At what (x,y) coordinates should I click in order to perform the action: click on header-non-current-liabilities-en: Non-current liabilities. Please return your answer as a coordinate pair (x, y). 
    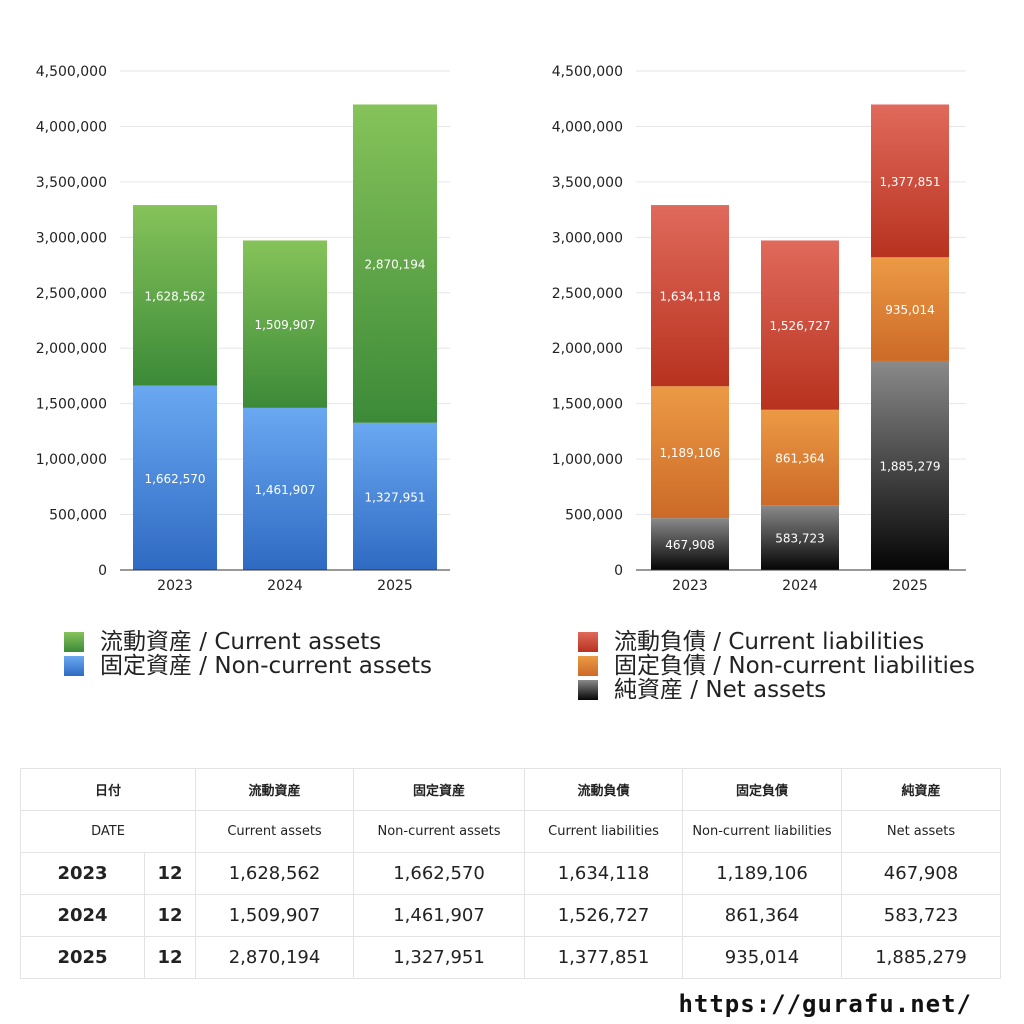
    Looking at the image, I should click on (762, 831).